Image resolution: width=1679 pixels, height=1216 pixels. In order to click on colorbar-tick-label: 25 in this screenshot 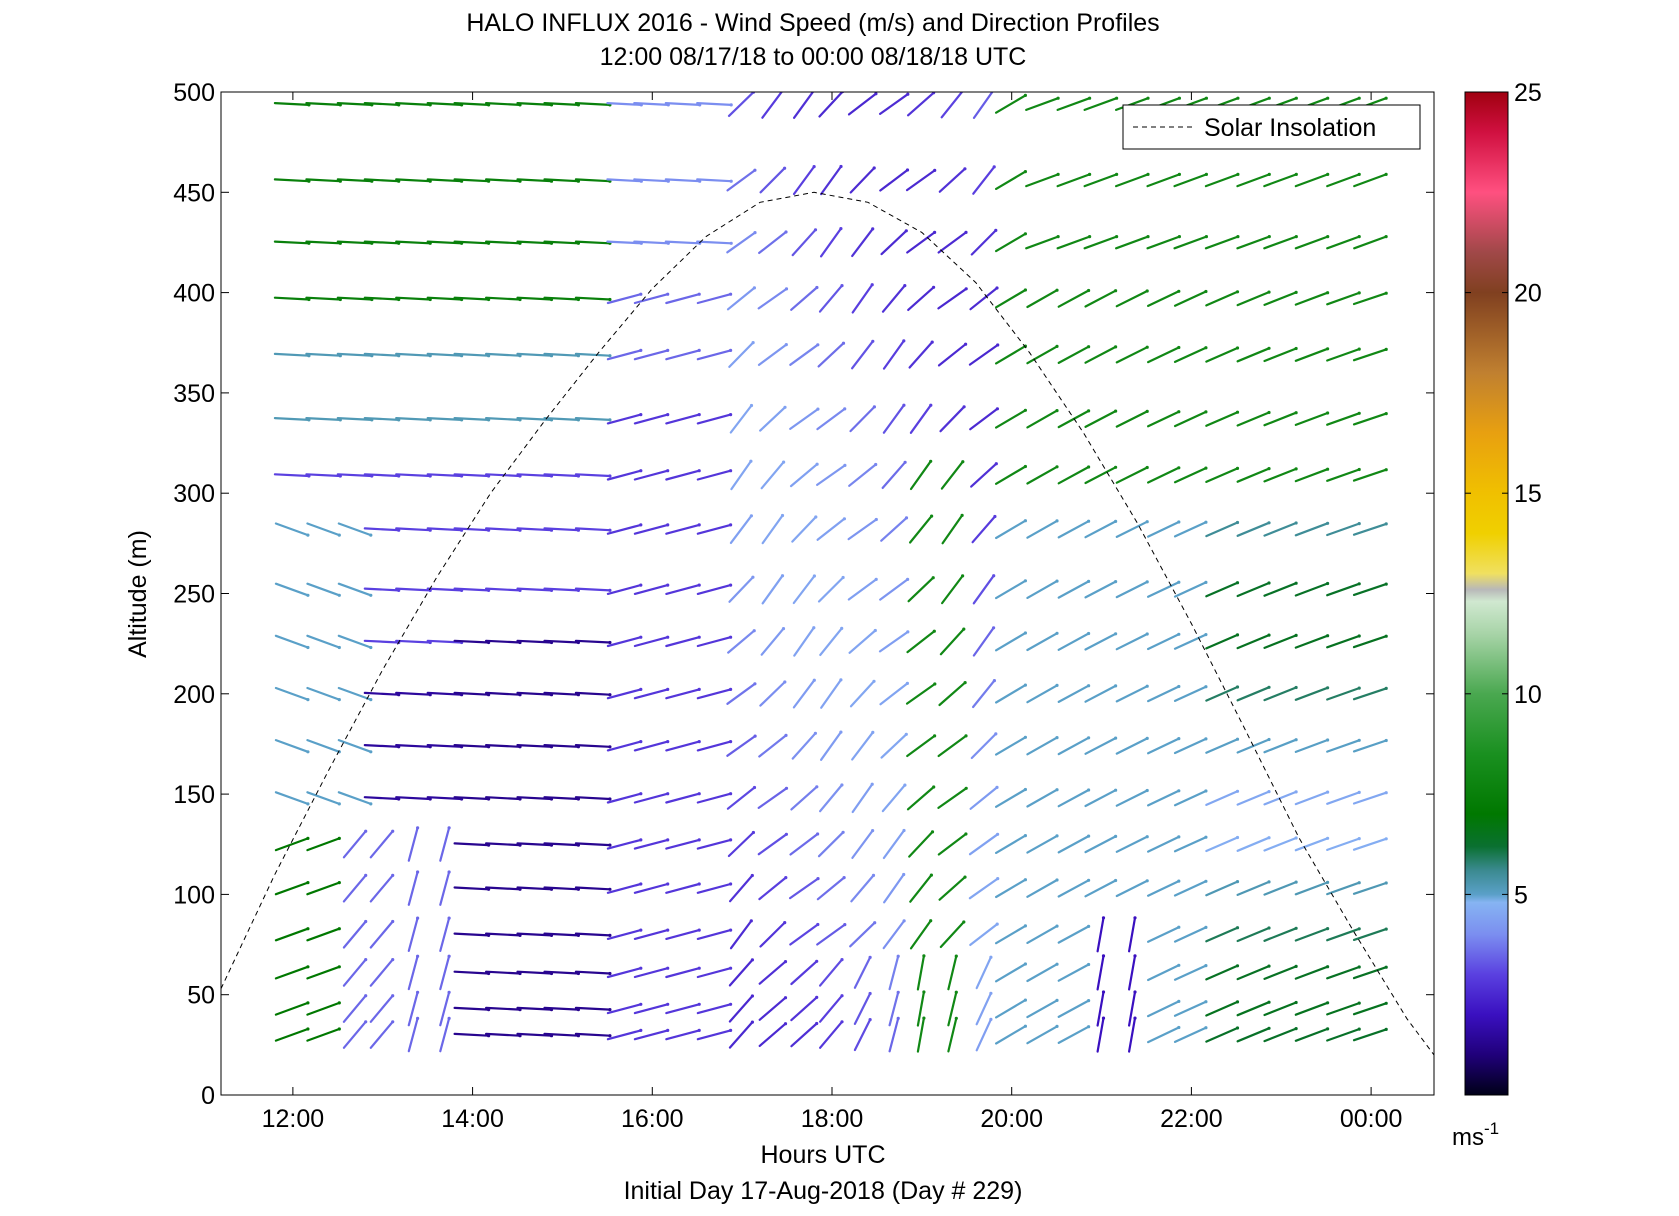, I will do `click(1528, 93)`.